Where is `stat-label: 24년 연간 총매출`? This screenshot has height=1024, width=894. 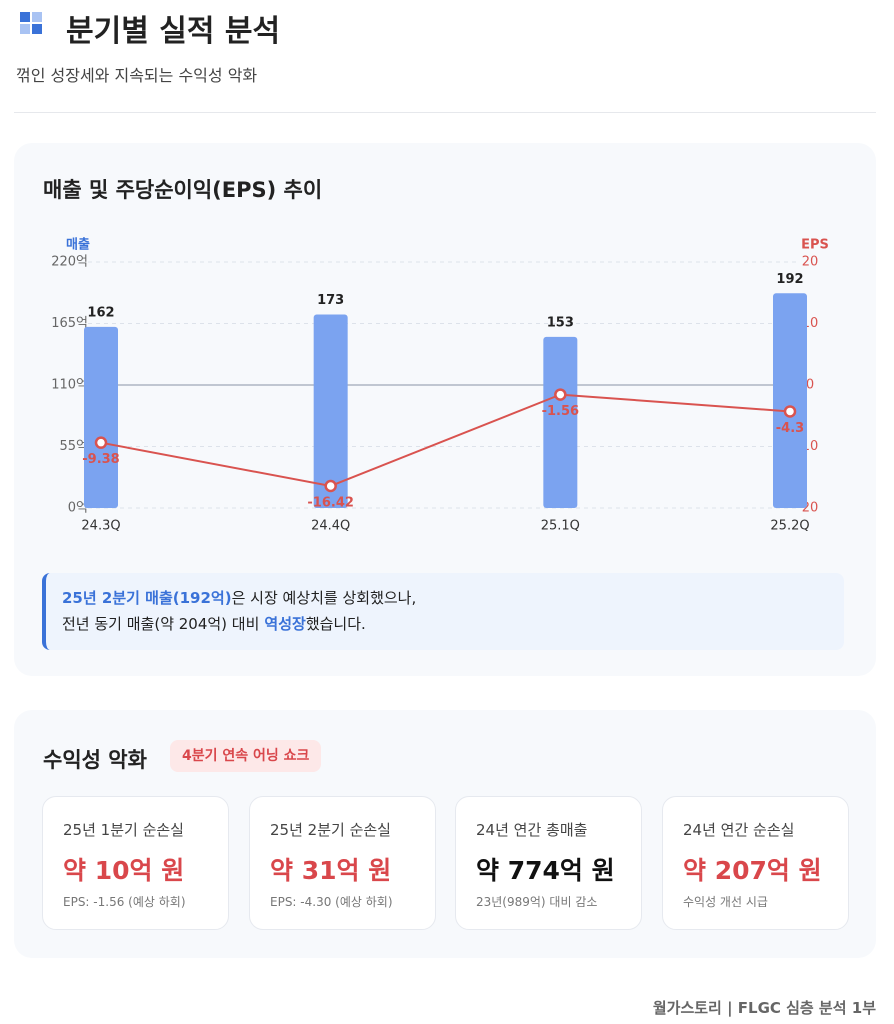 stat-label: 24년 연간 총매출 is located at coordinates (532, 830).